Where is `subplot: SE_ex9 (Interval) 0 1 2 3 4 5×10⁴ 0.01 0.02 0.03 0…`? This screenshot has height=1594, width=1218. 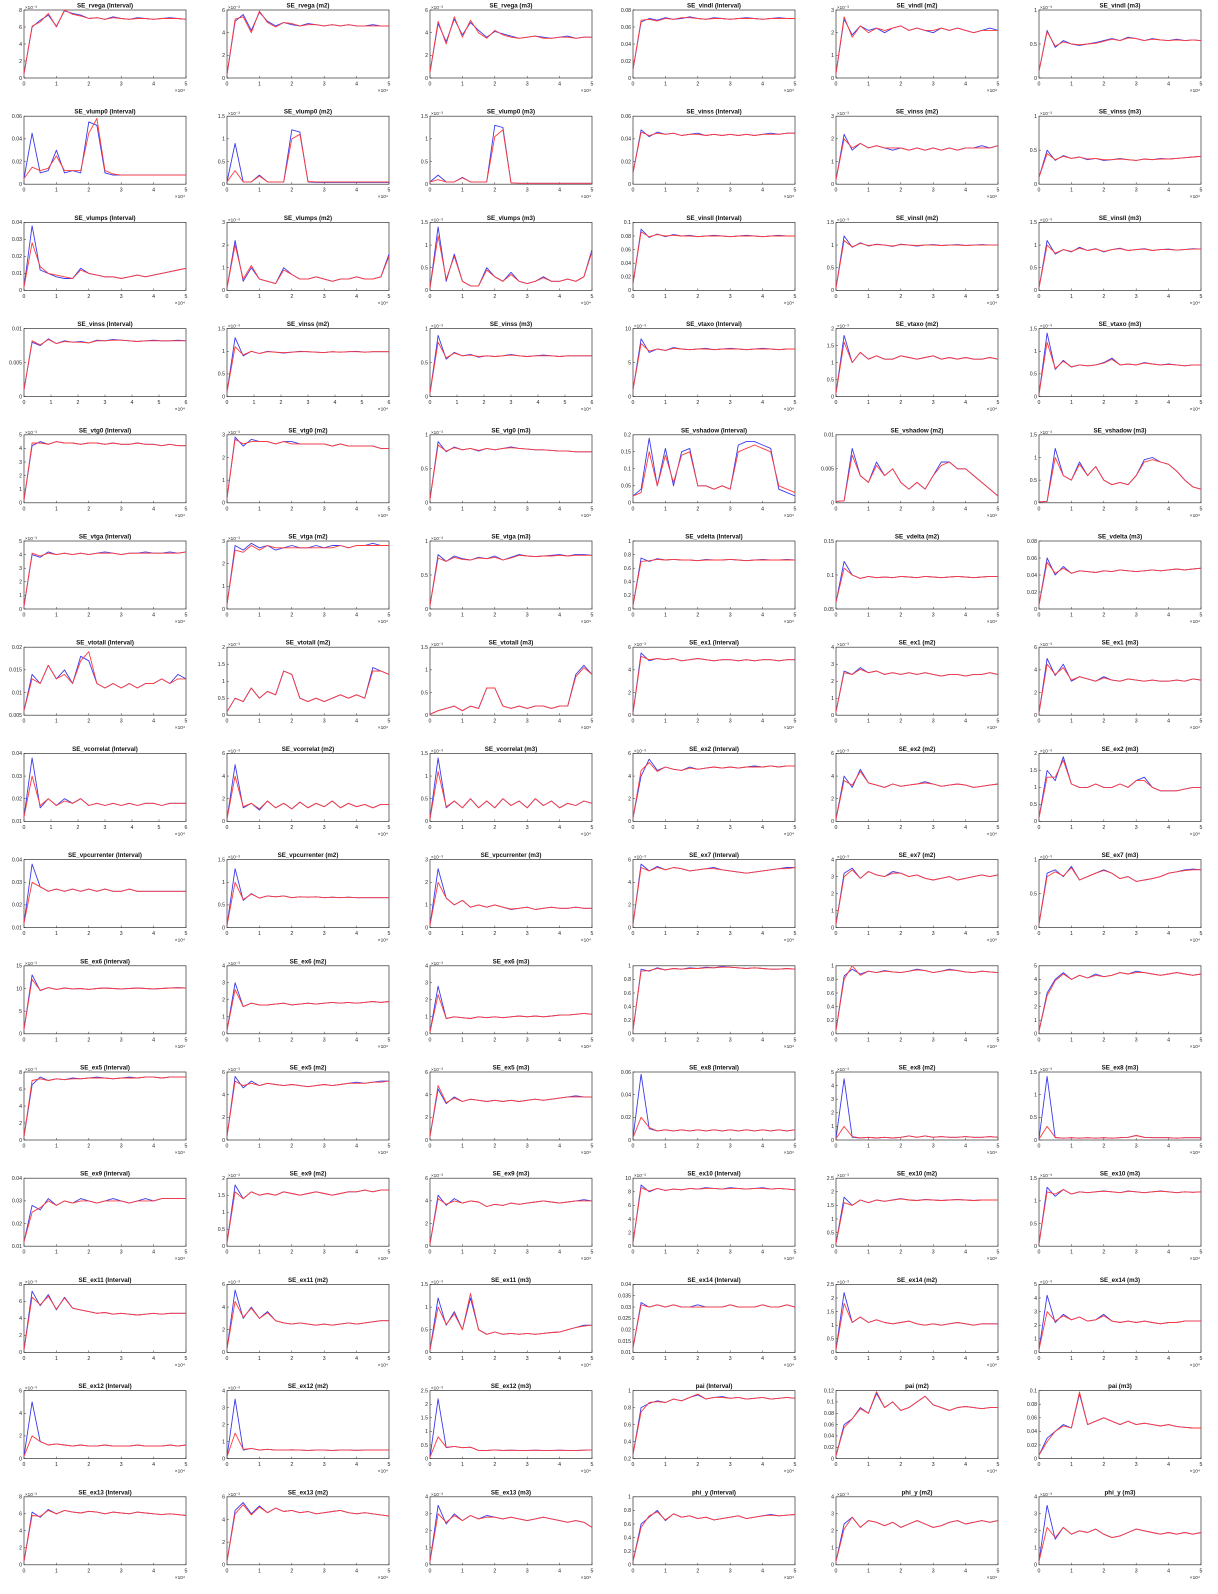
subplot: SE_ex9 (Interval) 0 1 2 3 4 5×10⁴ 0.01 0.02 0.03 0… is located at coordinates (100, 1217).